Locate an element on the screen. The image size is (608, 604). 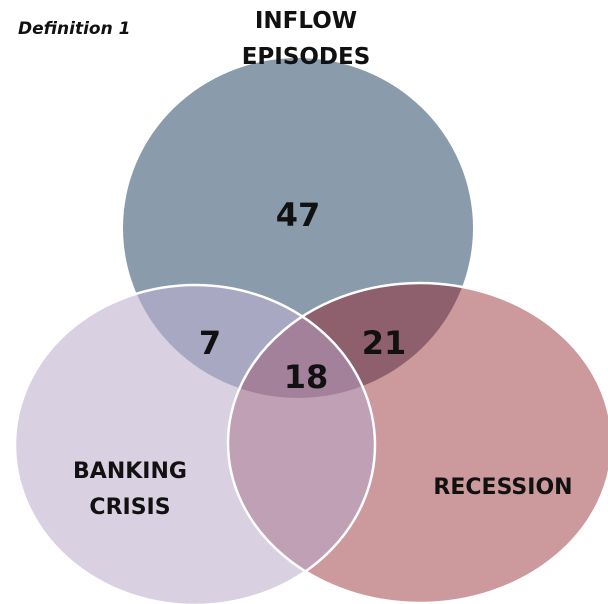
region-count: 18 is located at coordinates (306, 377).